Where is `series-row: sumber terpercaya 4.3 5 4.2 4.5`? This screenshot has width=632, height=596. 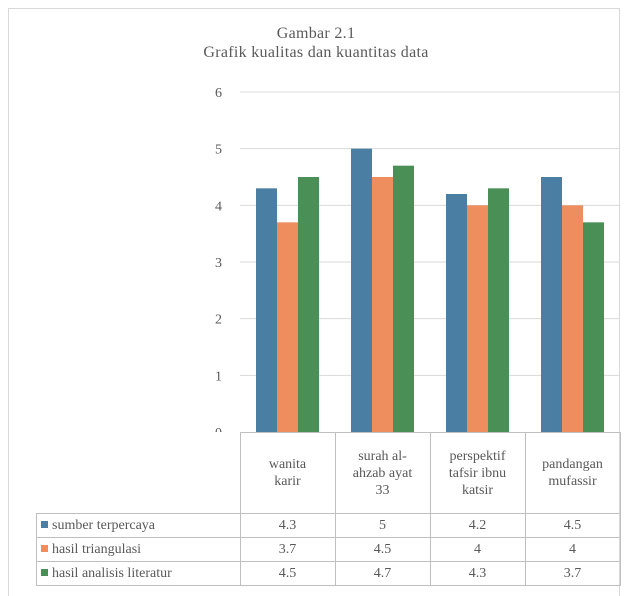
series-row: sumber terpercaya 4.3 5 4.2 4.5 is located at coordinates (328, 525).